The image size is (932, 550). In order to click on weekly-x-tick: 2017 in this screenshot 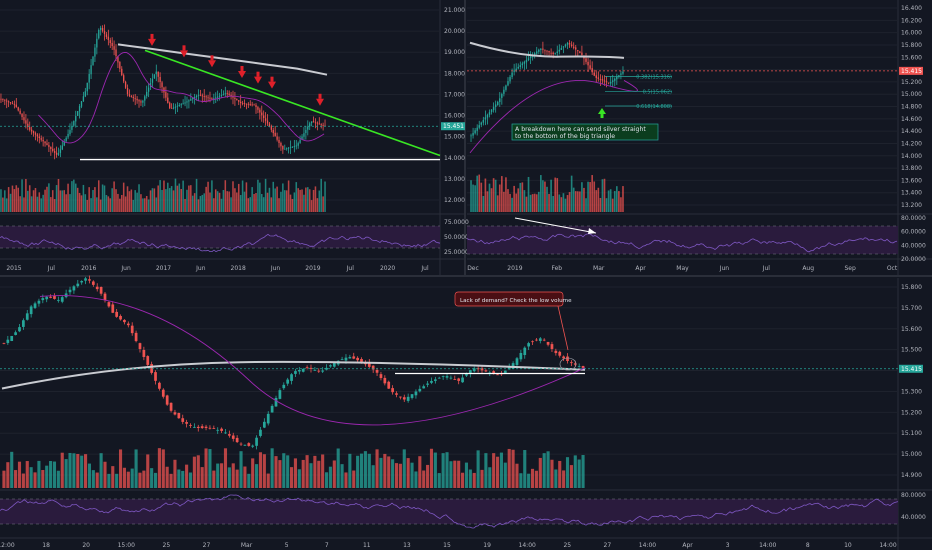, I will do `click(163, 268)`.